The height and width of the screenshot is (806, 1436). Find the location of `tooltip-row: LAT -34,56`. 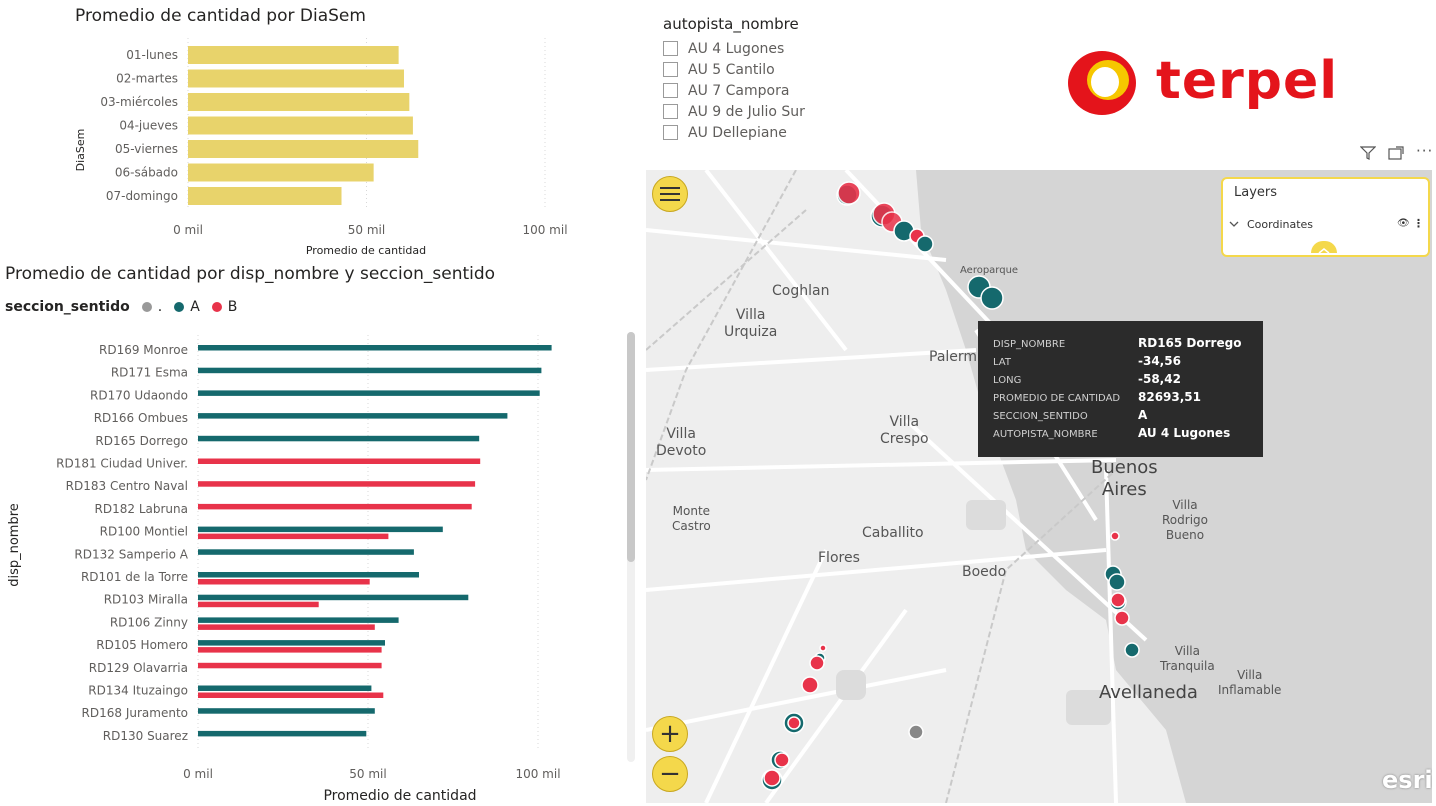

tooltip-row: LAT -34,56 is located at coordinates (1123, 363).